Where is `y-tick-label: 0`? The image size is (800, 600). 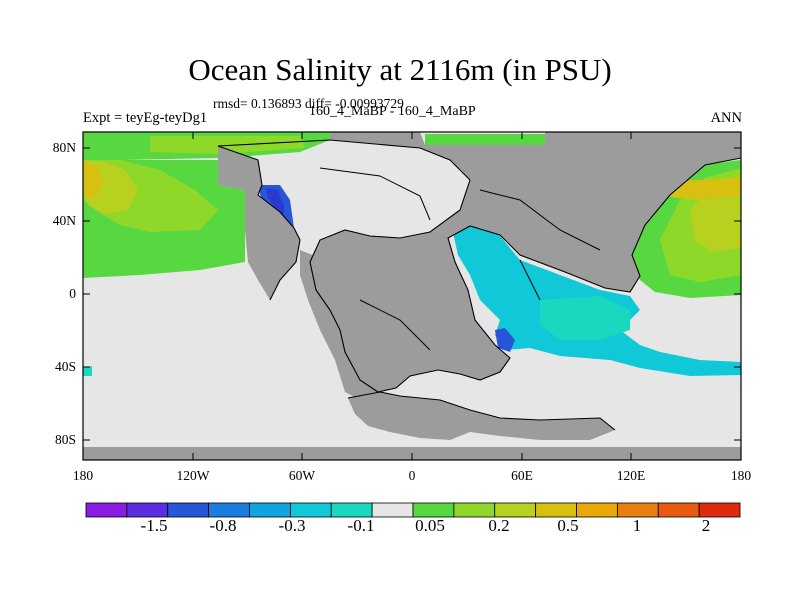
y-tick-label: 0 is located at coordinates (72, 293).